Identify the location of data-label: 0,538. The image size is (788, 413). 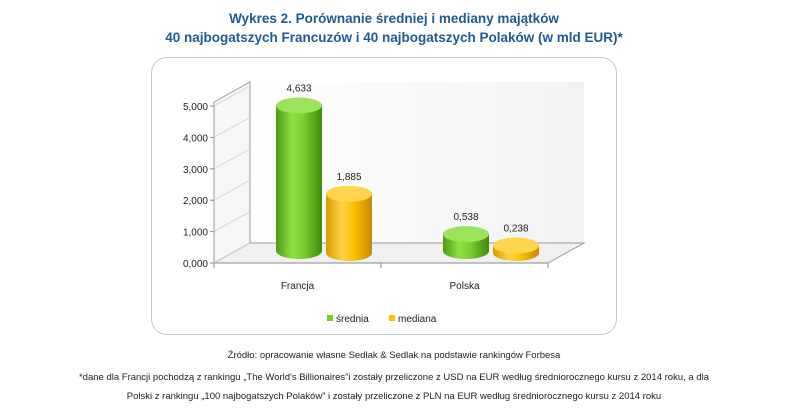
(465, 217).